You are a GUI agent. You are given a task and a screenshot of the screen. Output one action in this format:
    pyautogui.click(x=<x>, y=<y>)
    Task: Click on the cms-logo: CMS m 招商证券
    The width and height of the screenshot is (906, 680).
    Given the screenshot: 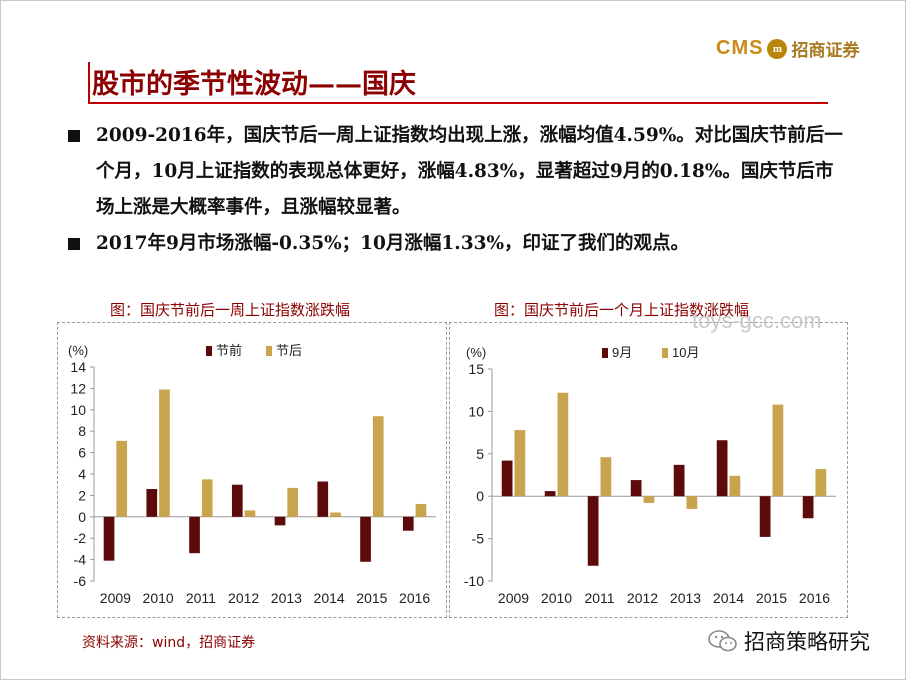 What is the action you would take?
    pyautogui.click(x=787, y=48)
    